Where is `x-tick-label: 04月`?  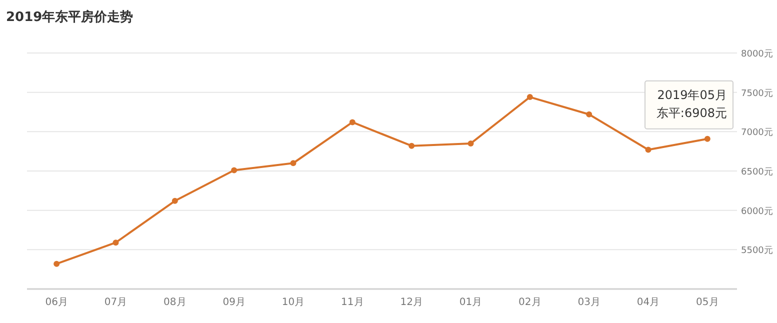 x-tick-label: 04月 is located at coordinates (648, 302).